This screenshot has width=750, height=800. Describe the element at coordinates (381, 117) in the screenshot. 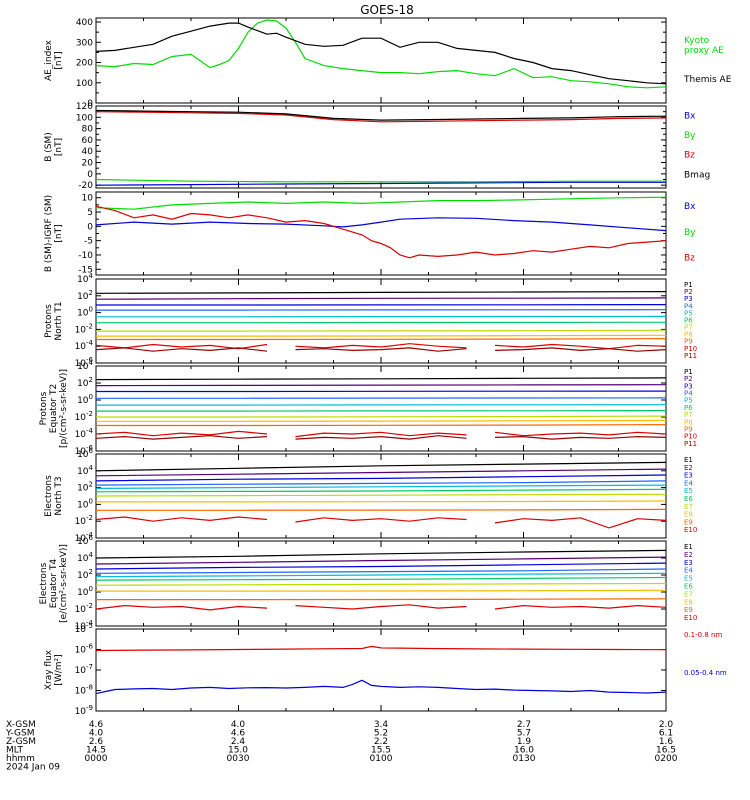

I see `series-line-bz` at that location.